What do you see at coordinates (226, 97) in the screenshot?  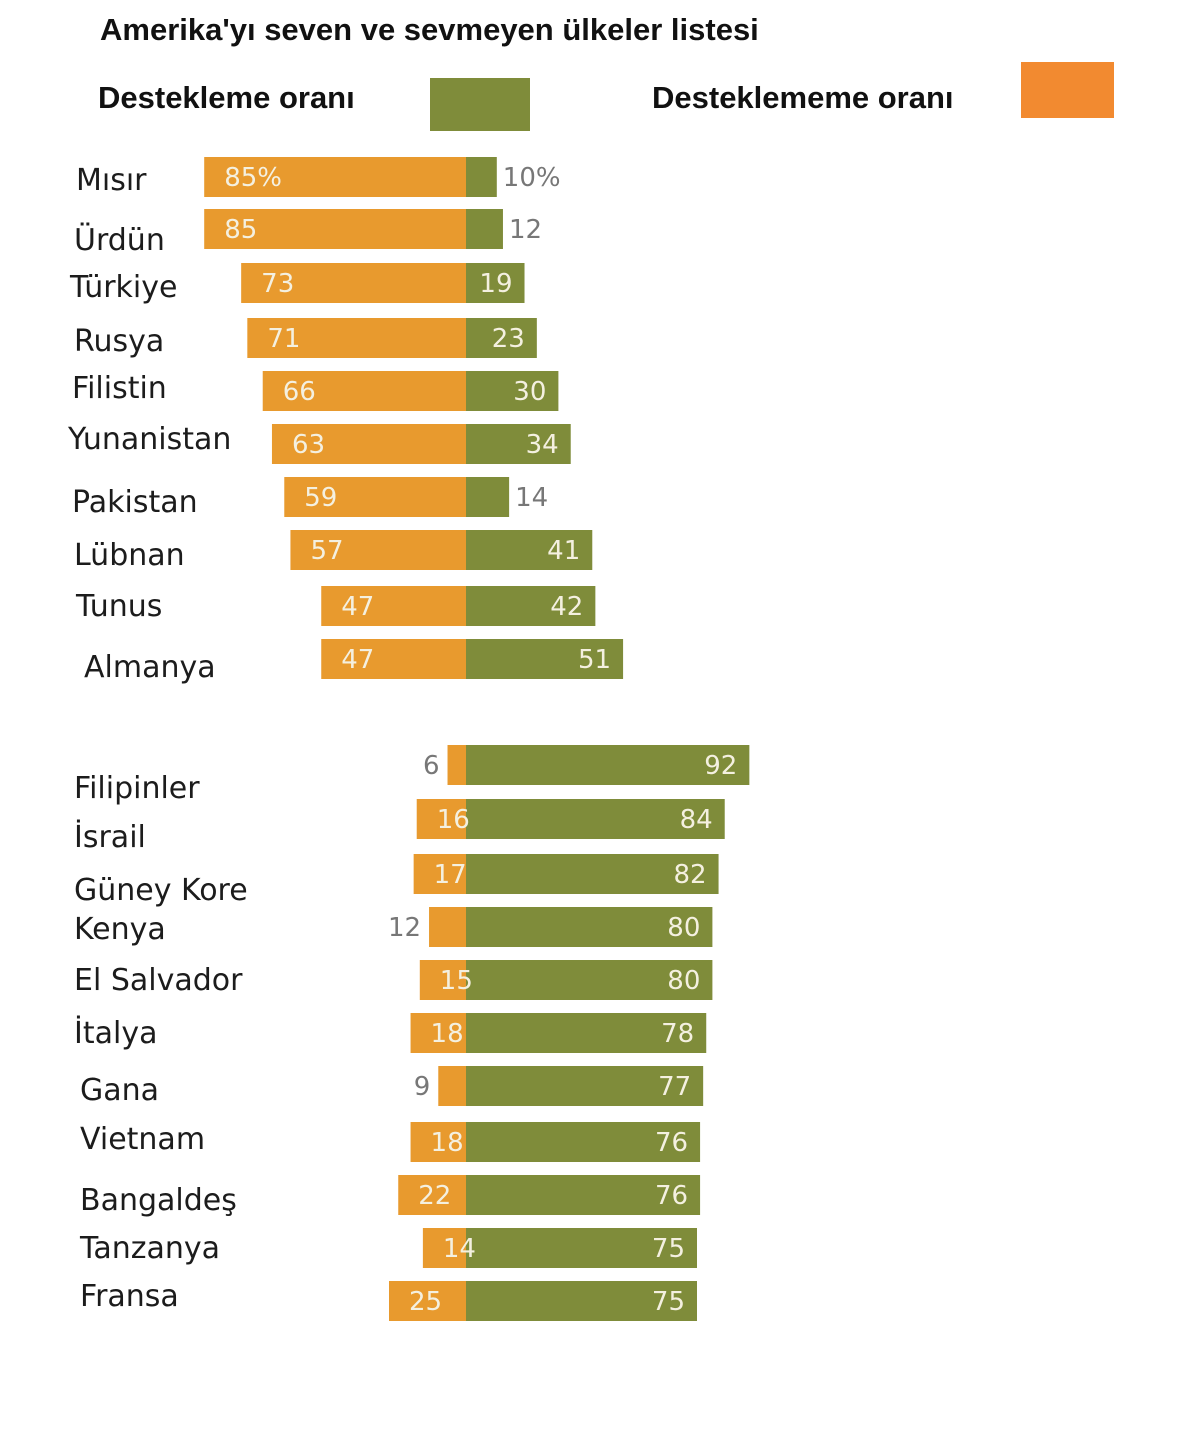 I see `legend-support-label: Destekleme oranı` at bounding box center [226, 97].